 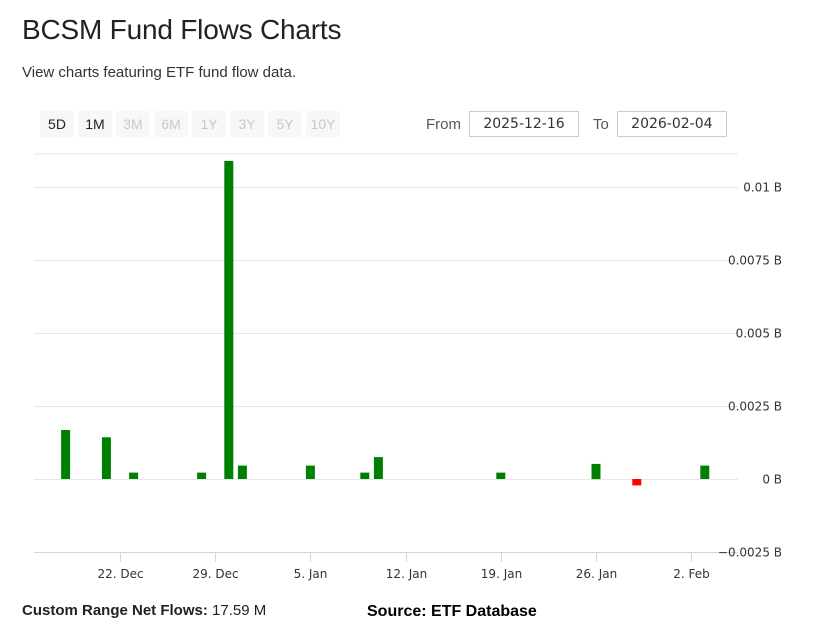 I want to click on from-label: From, so click(x=443, y=124).